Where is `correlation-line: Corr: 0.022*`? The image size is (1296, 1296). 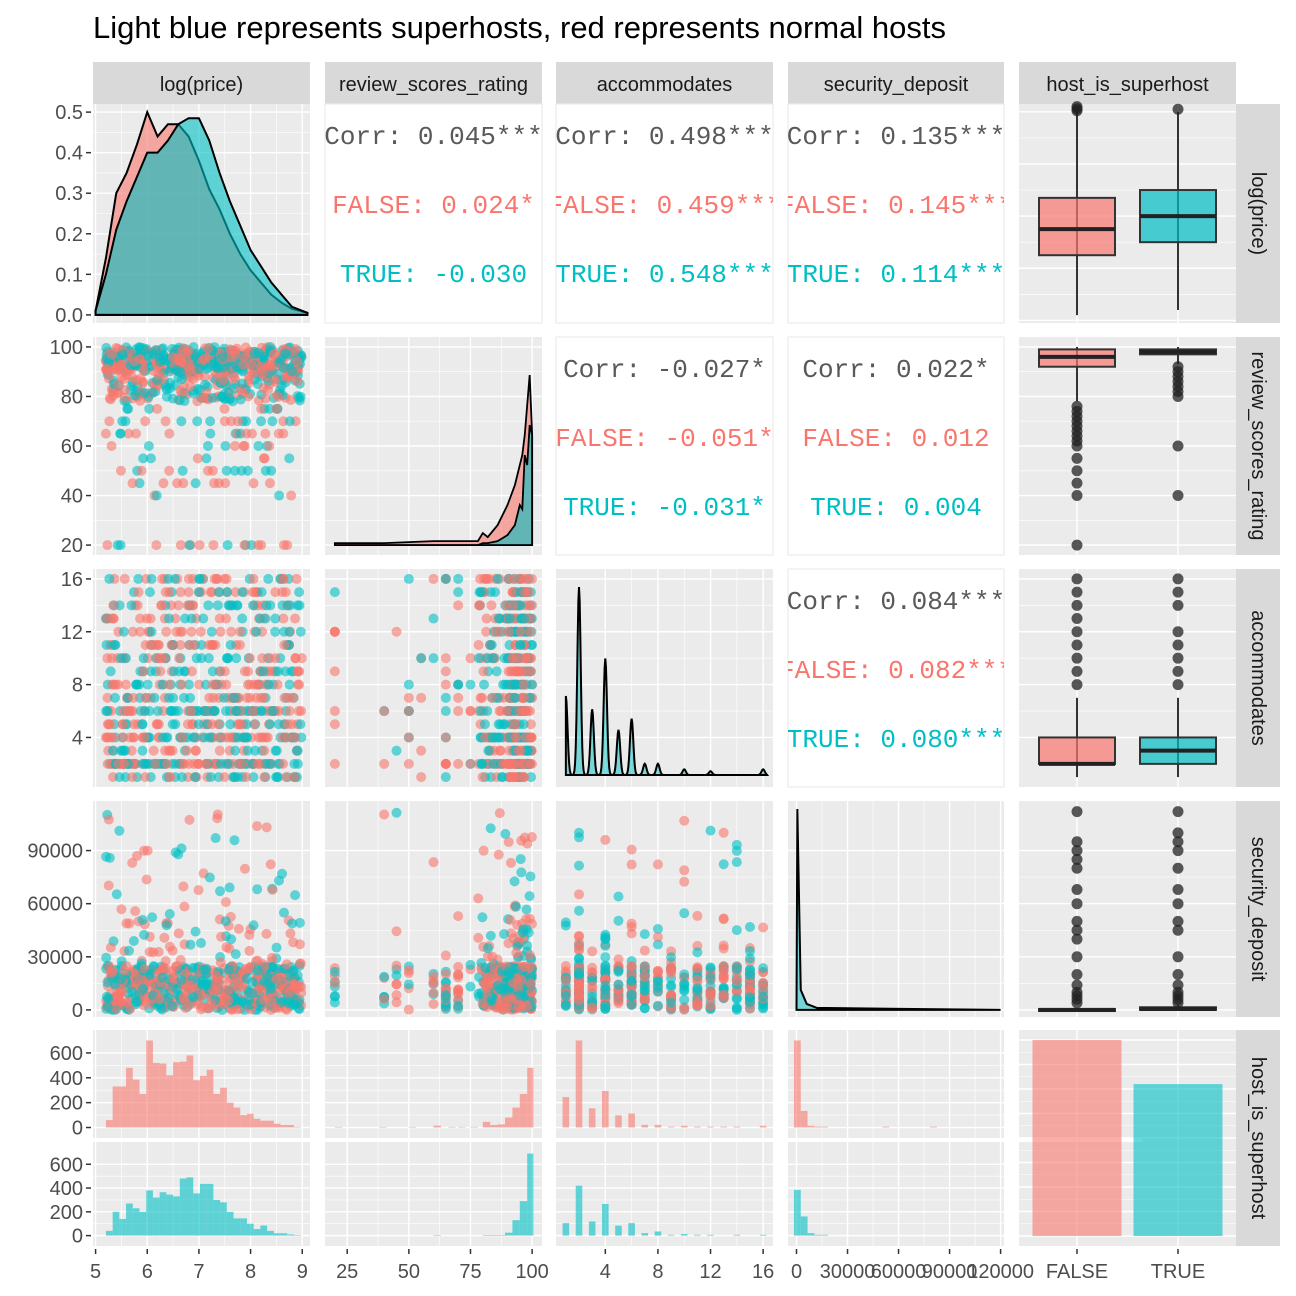 correlation-line: Corr: 0.022* is located at coordinates (895, 370).